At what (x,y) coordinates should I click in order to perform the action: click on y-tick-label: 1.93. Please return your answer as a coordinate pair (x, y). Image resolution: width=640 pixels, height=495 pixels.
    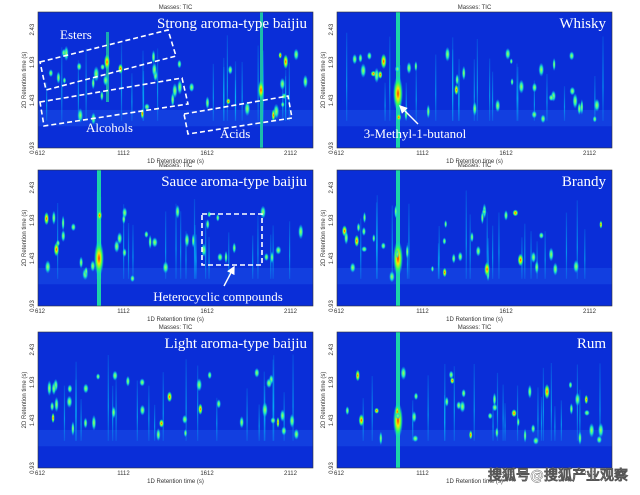
    Looking at the image, I should click on (33, 382).